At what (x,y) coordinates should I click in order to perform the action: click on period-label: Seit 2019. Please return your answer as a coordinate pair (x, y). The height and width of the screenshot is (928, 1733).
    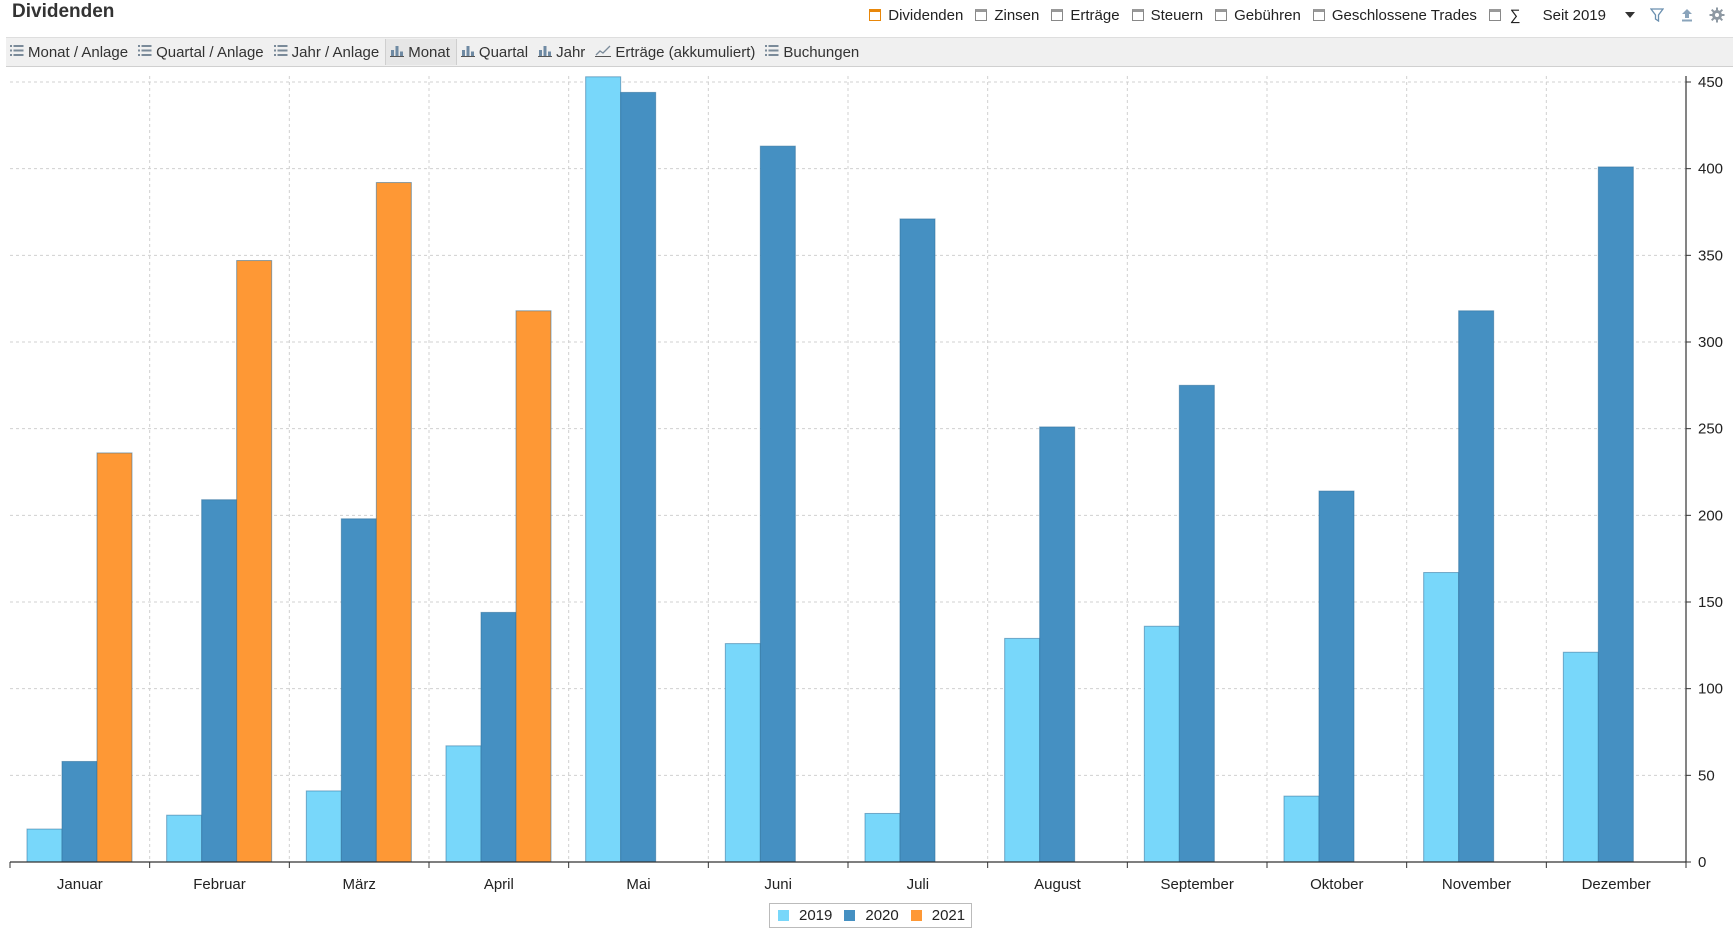
    Looking at the image, I should click on (1574, 15).